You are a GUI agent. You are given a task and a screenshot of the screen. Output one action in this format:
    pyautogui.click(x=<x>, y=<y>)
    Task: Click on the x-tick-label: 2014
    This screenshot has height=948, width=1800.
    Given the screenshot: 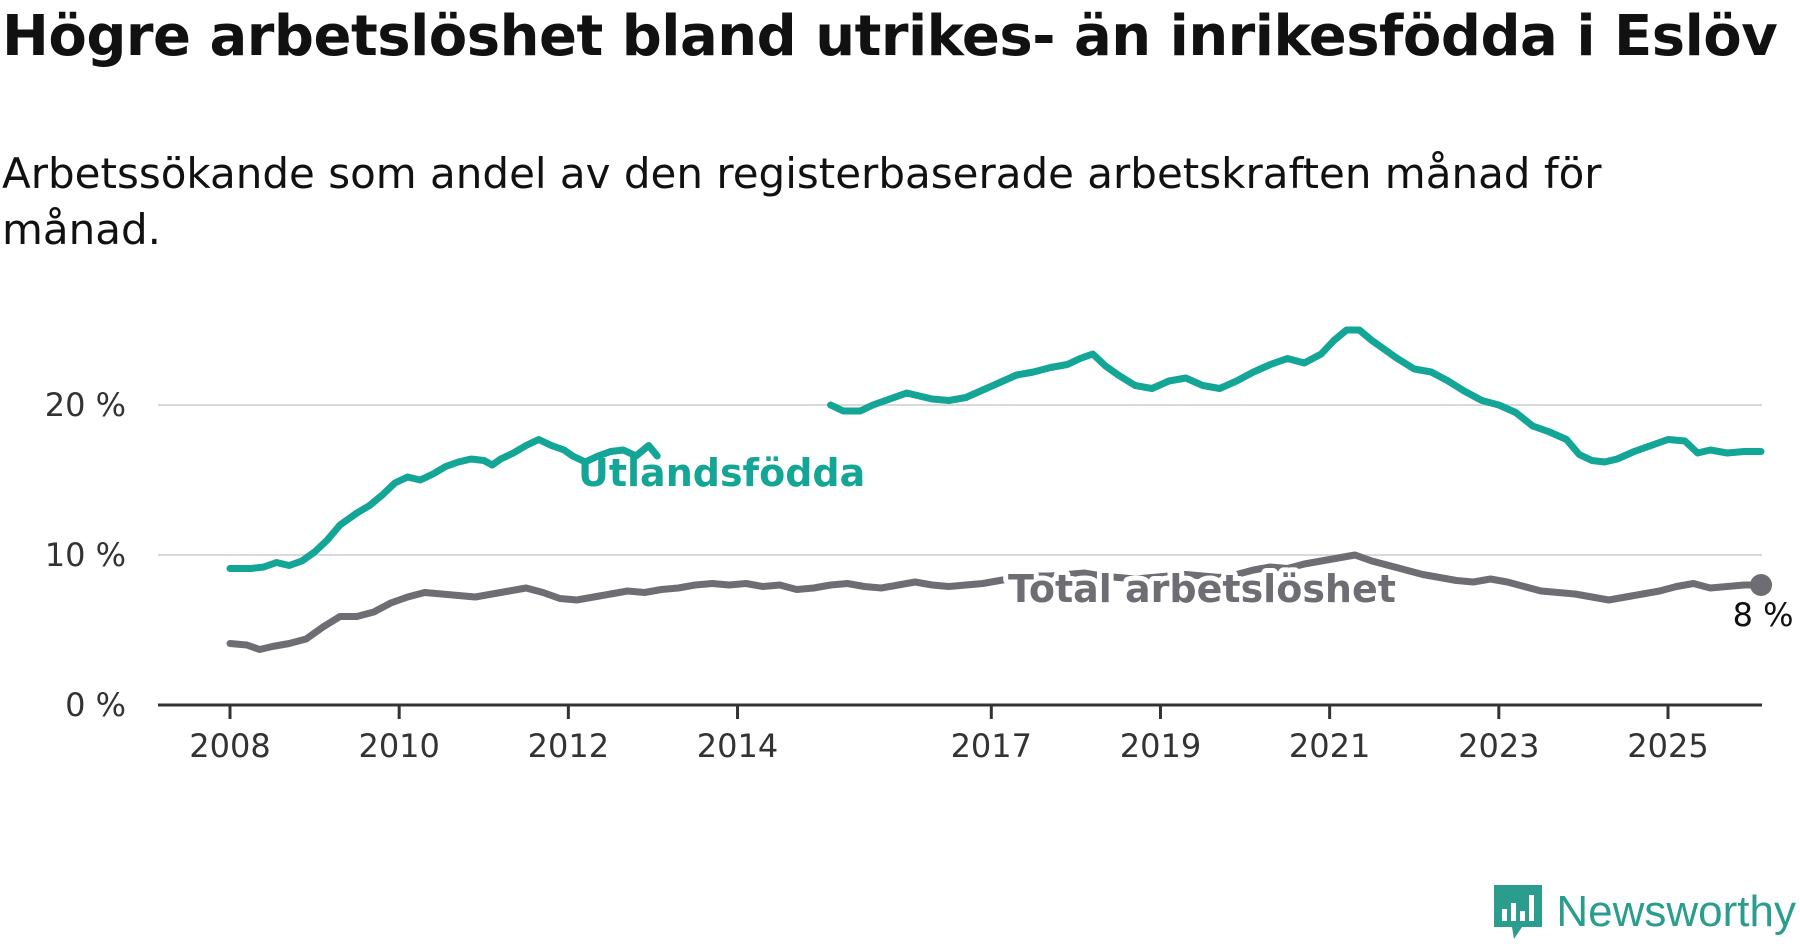 What is the action you would take?
    pyautogui.click(x=737, y=746)
    